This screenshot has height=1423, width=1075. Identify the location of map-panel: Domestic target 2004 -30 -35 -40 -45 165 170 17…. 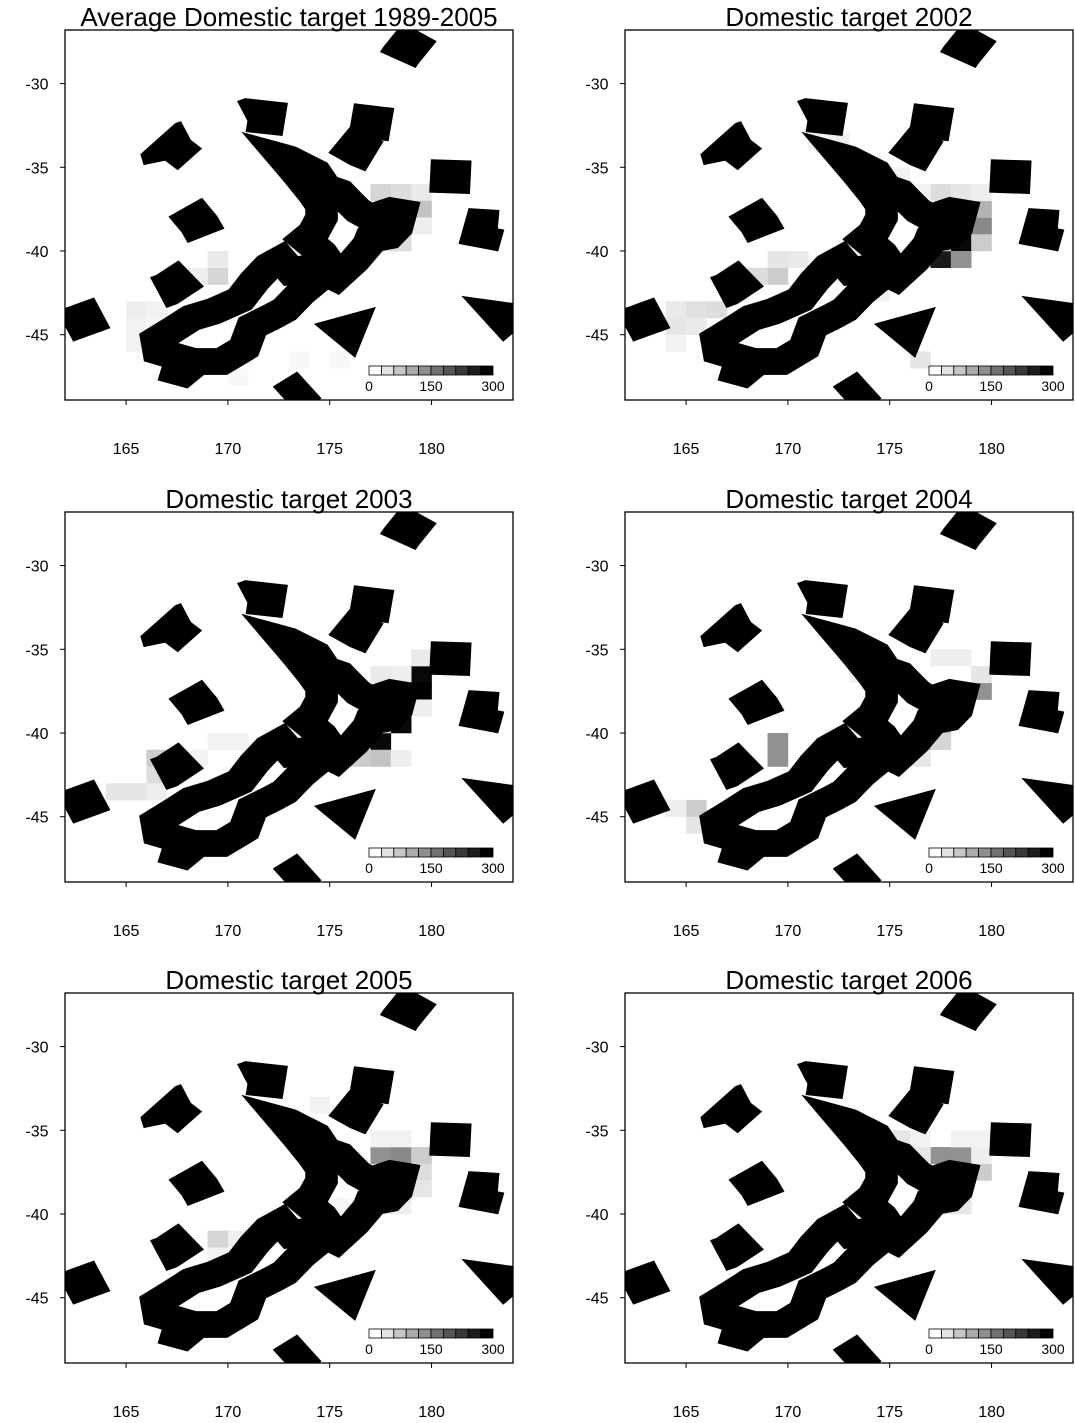
(829, 712).